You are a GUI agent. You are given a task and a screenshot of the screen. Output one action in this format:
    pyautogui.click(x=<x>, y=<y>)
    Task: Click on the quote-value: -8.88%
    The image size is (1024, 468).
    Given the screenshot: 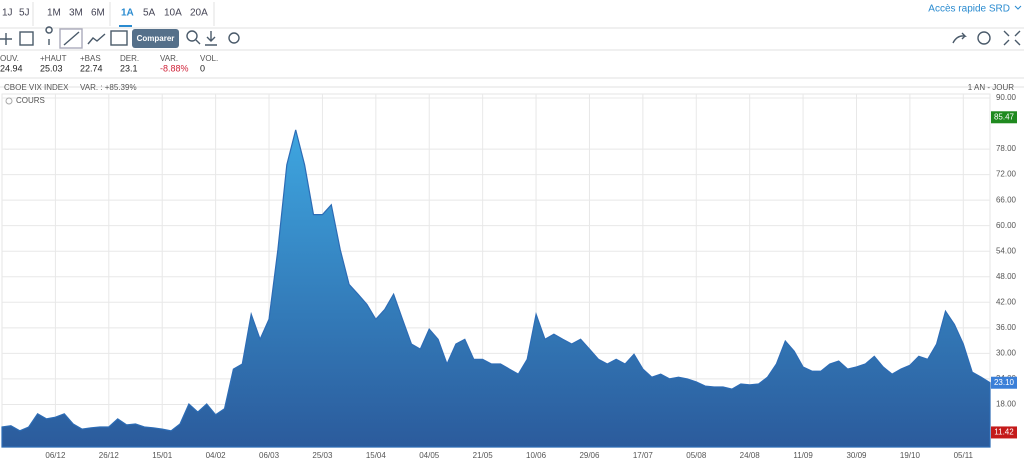 What is the action you would take?
    pyautogui.click(x=174, y=68)
    